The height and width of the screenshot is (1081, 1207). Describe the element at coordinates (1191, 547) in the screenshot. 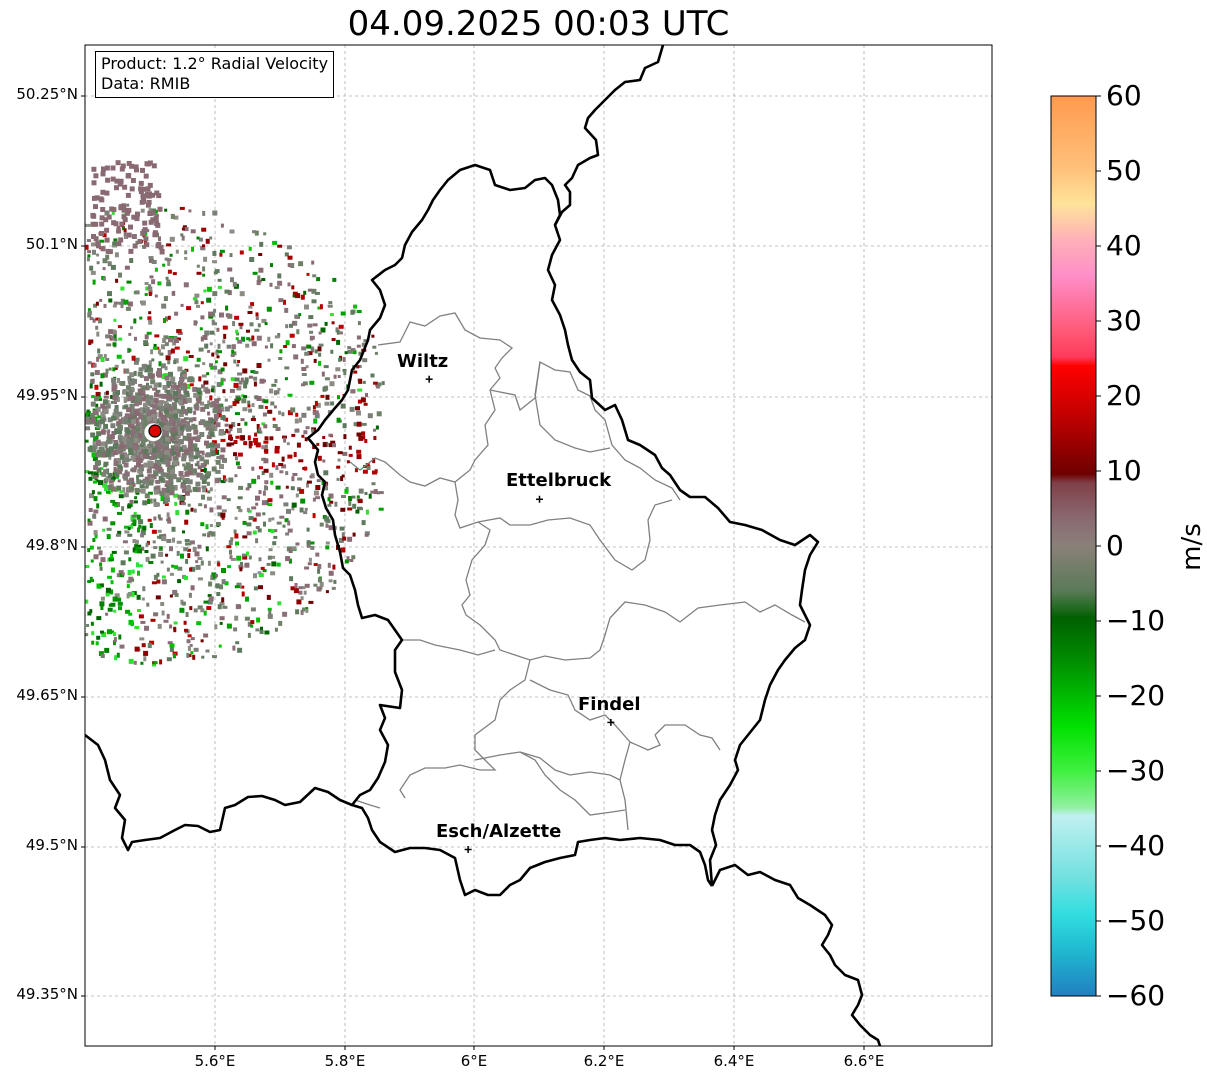

I see `colorbar-unit-label: m/s` at that location.